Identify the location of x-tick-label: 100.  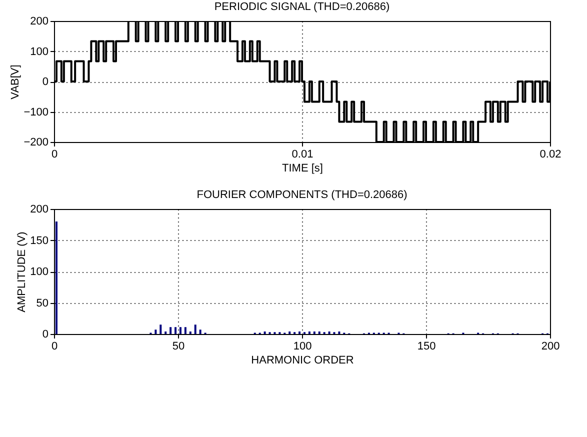
(302, 346).